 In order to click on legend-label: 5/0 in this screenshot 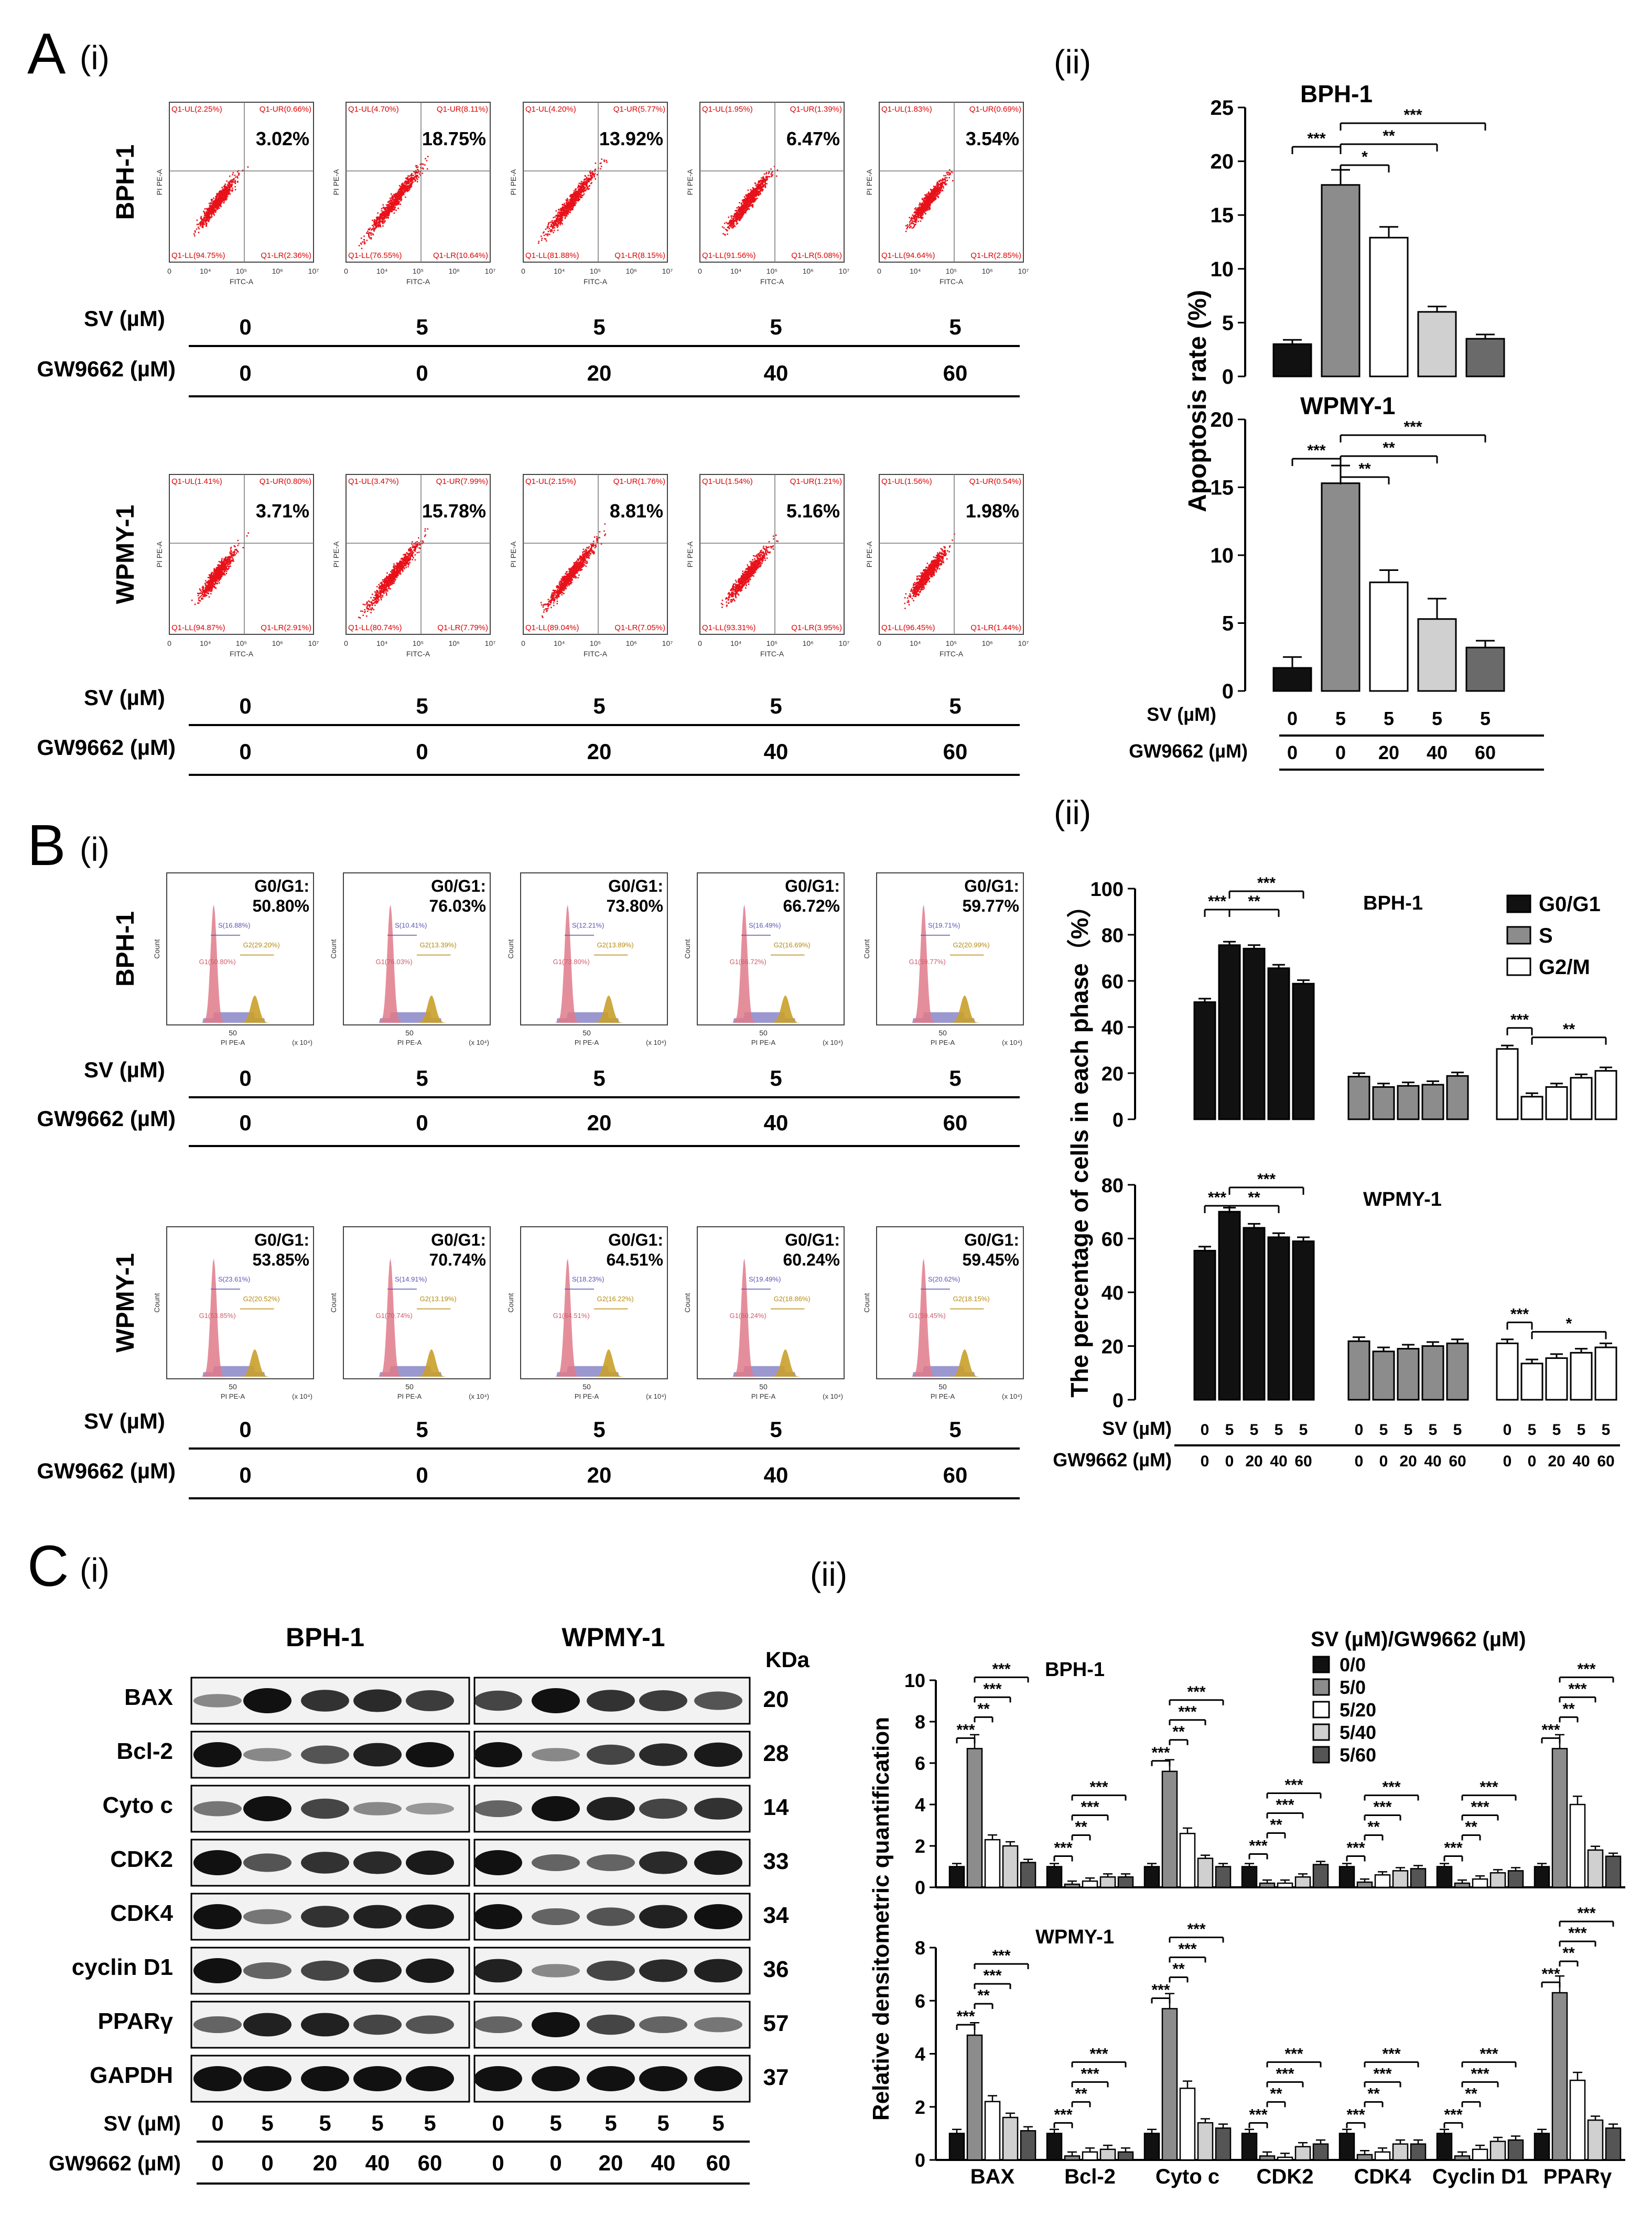, I will do `click(1353, 1687)`.